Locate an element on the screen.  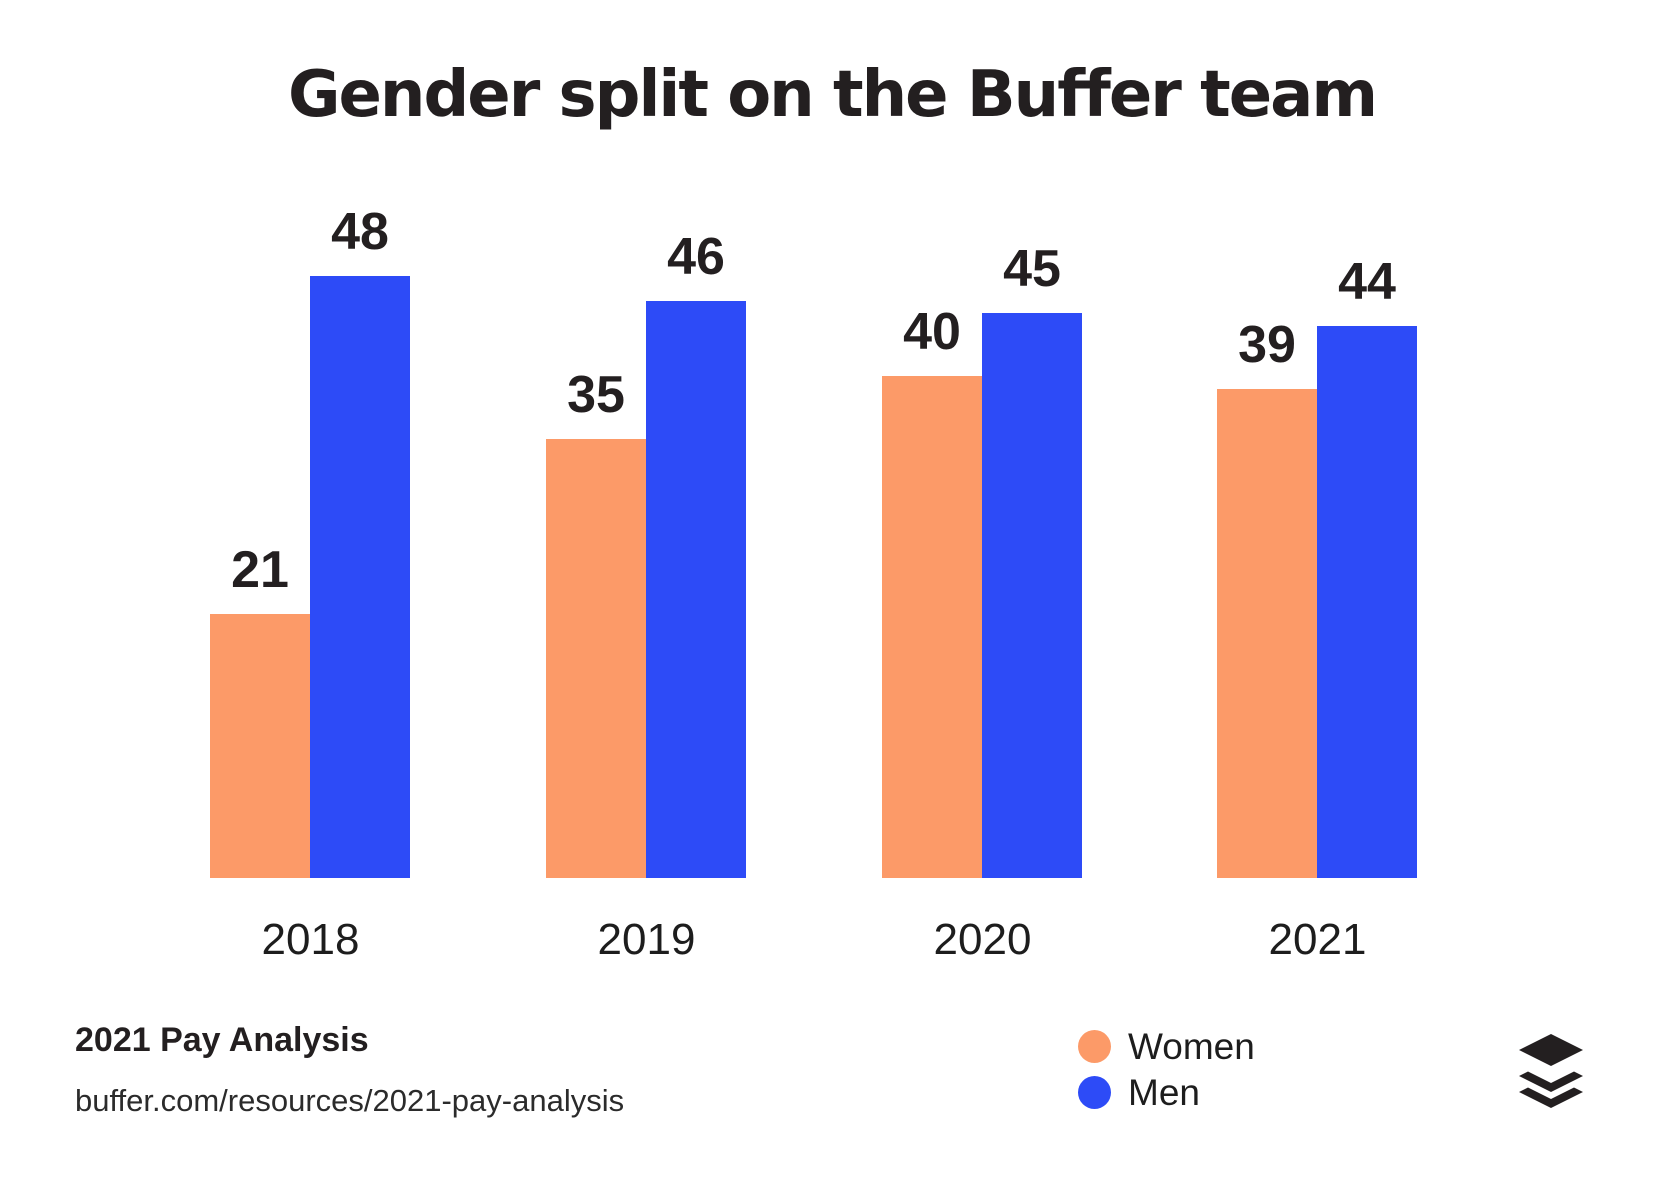
legend-item-women: Women is located at coordinates (1166, 1046).